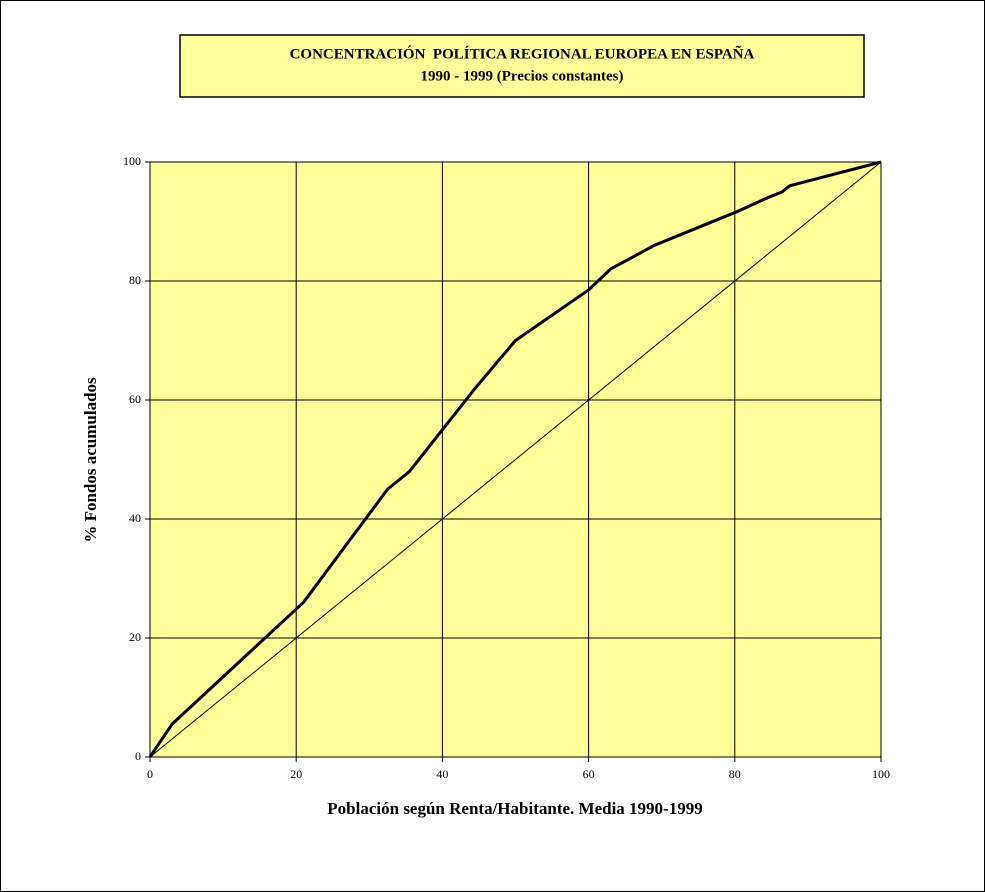 The width and height of the screenshot is (985, 892). What do you see at coordinates (735, 774) in the screenshot?
I see `x-tick-label: 80` at bounding box center [735, 774].